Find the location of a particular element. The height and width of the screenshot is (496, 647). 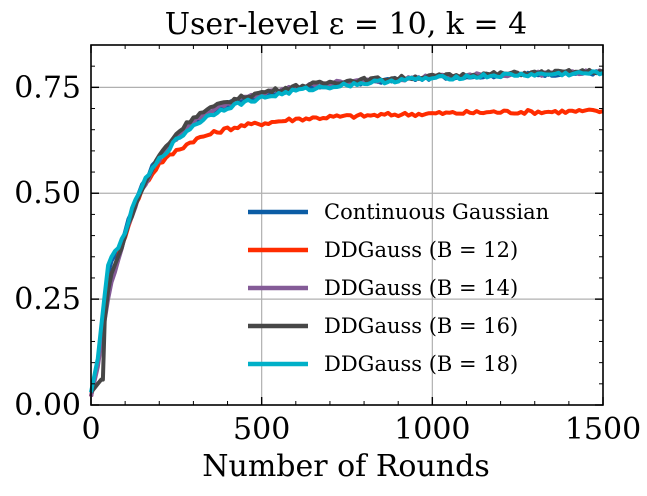

x-tick-label: 0 is located at coordinates (90, 429).